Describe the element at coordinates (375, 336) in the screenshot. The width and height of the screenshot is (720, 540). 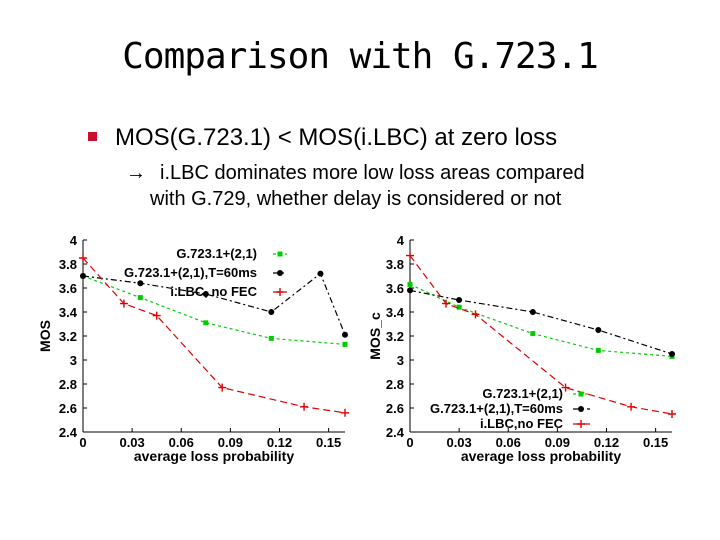
I see `y-axis-label: MOS_c` at that location.